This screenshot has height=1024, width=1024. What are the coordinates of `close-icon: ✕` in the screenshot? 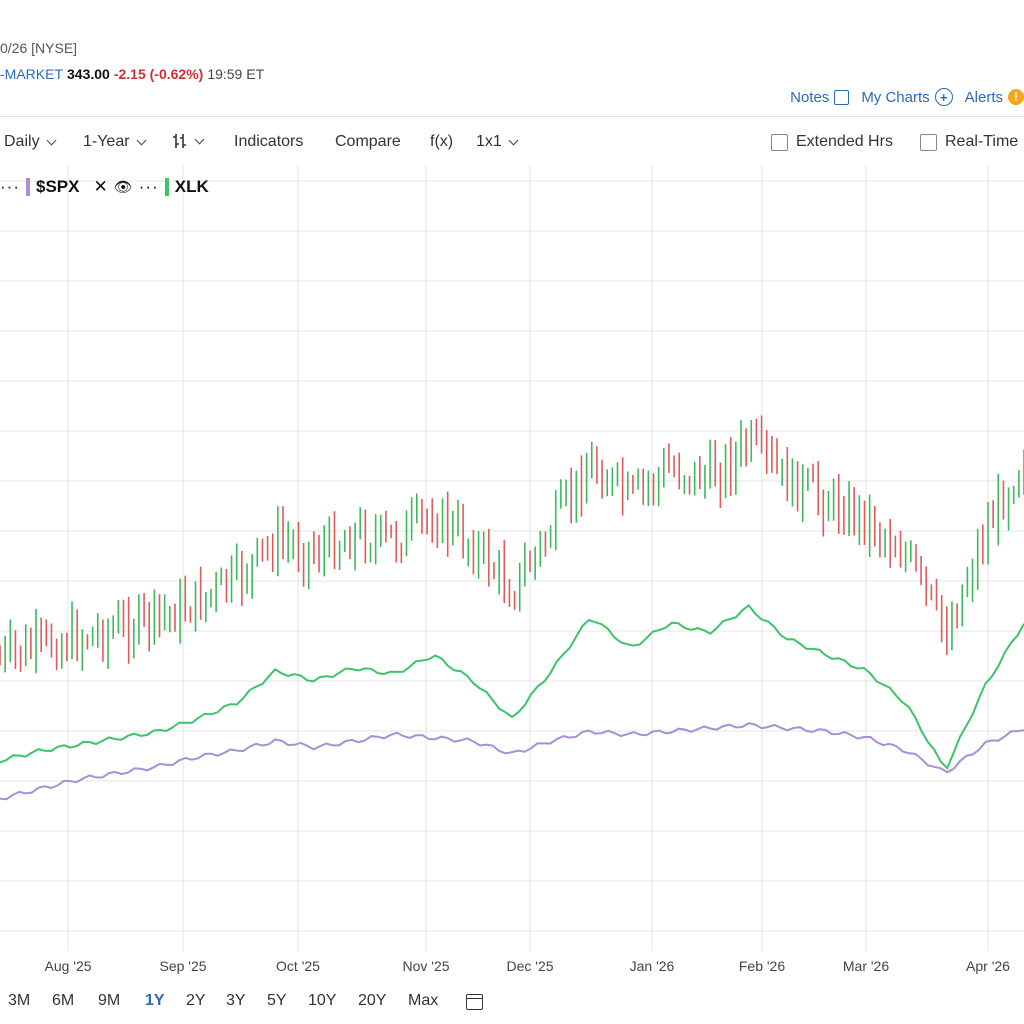 It's located at (100, 186).